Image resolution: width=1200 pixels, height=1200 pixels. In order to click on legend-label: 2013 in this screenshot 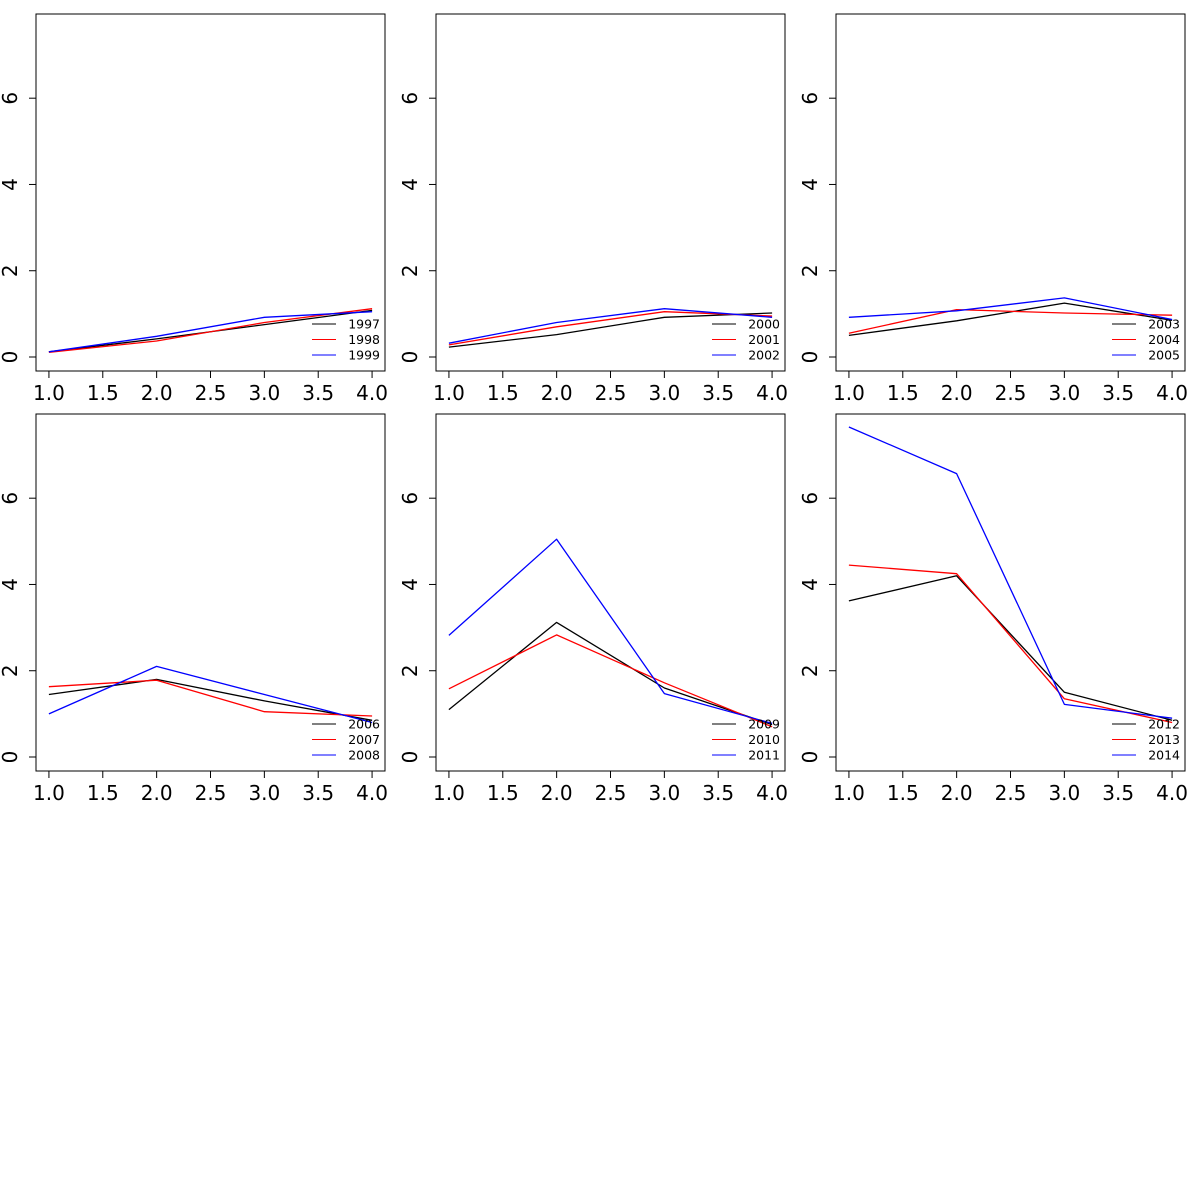, I will do `click(1164, 739)`.